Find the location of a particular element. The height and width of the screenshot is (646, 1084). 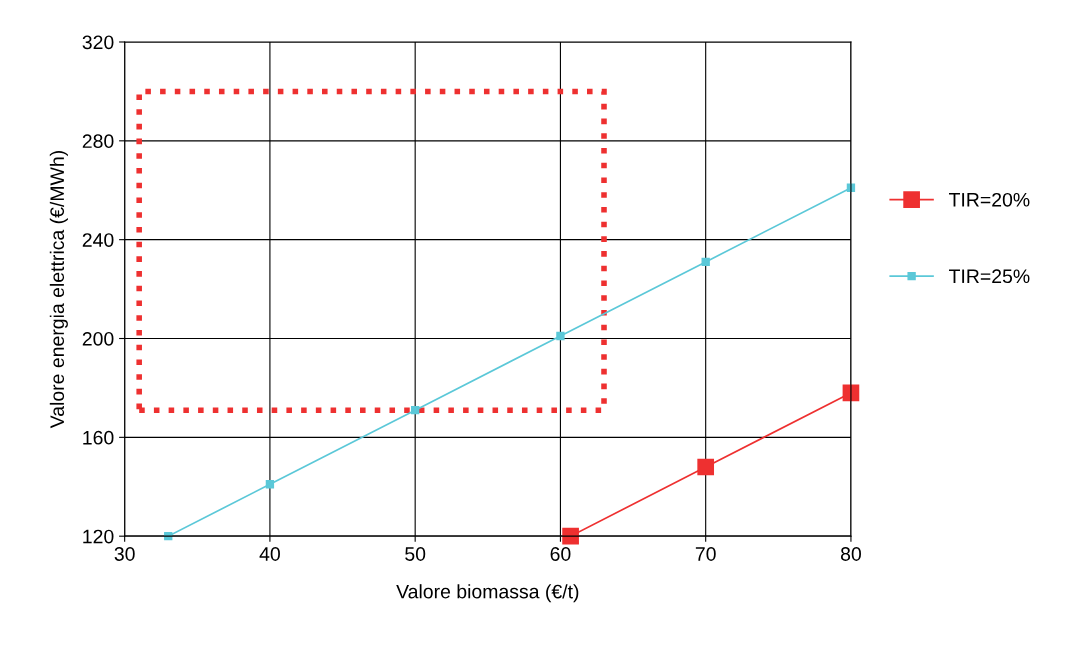

x-tick-label: 40 is located at coordinates (269, 554).